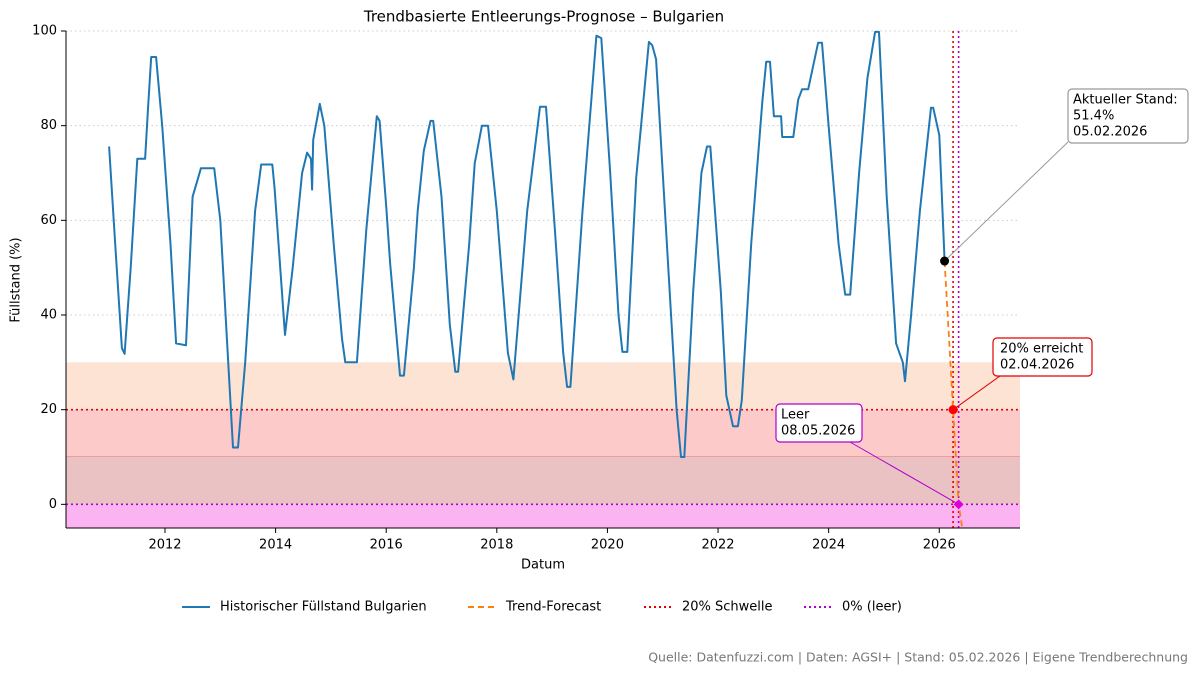 This screenshot has width=1200, height=680. What do you see at coordinates (48, 125) in the screenshot?
I see `y-tick-label: 80` at bounding box center [48, 125].